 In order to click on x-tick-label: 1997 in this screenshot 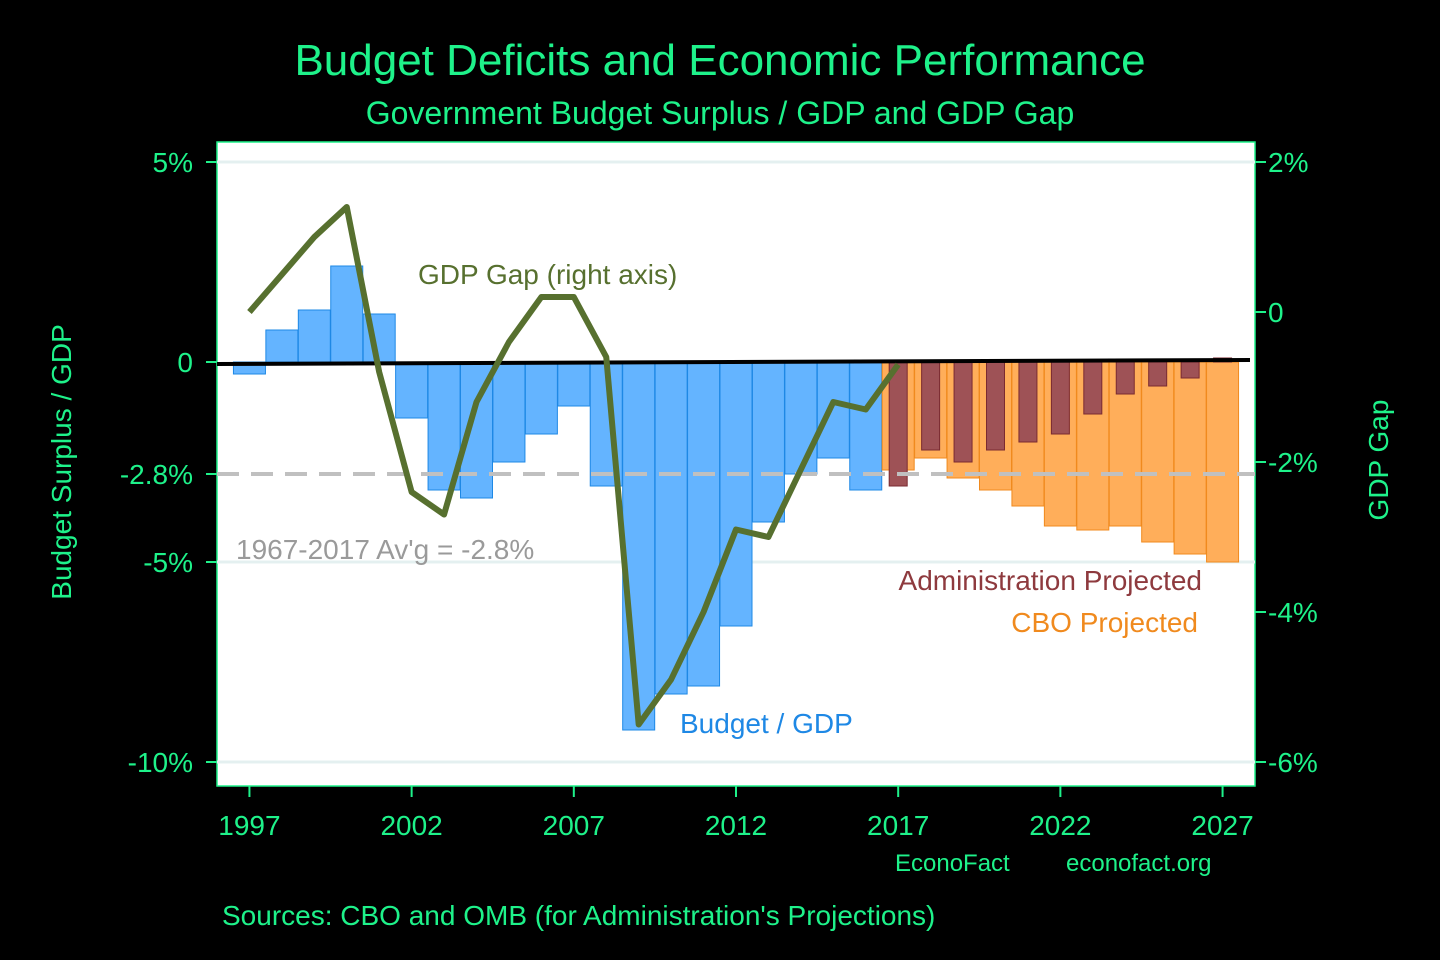, I will do `click(249, 825)`.